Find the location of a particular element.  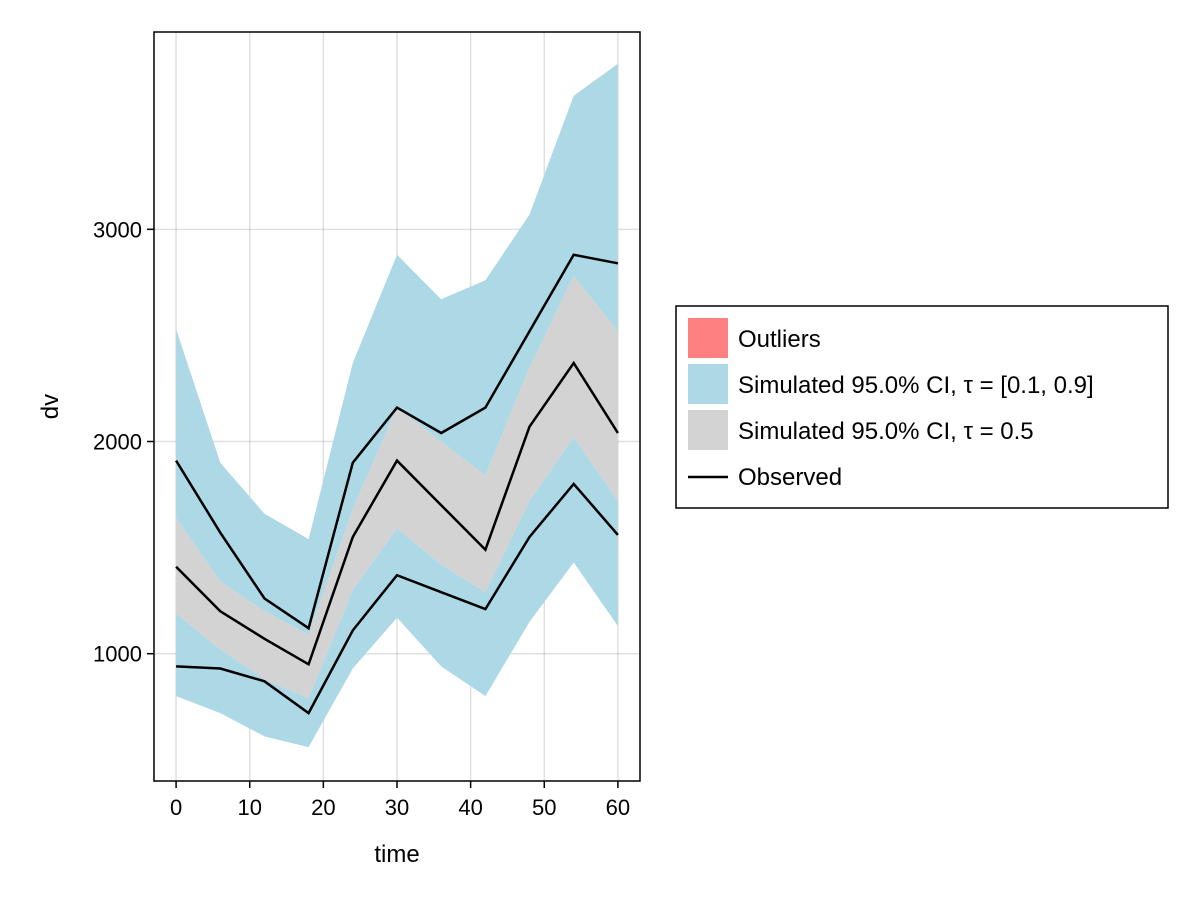

legend-label-2: Simulated 95.0% CI, τ = 0.5 is located at coordinates (886, 431).